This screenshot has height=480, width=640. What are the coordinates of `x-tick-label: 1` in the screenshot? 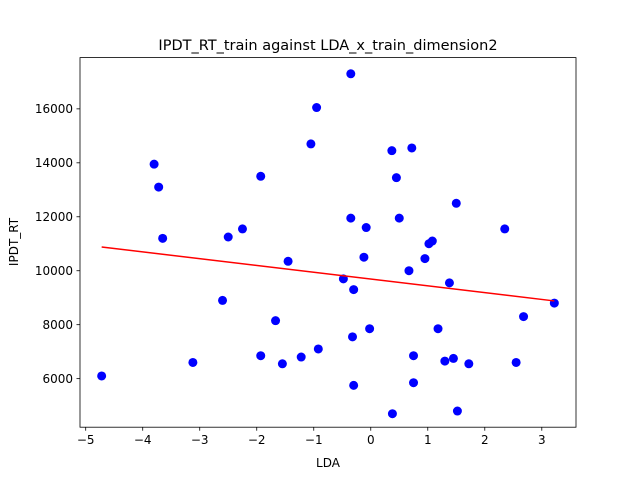 It's located at (428, 440).